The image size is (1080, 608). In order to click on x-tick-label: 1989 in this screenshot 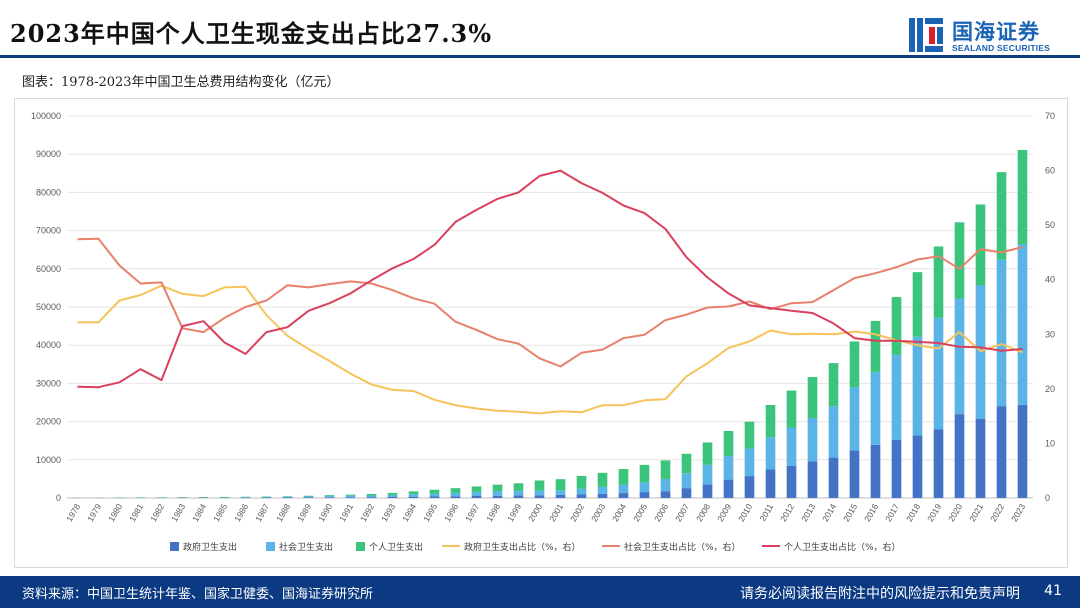, I will do `click(304, 513)`.